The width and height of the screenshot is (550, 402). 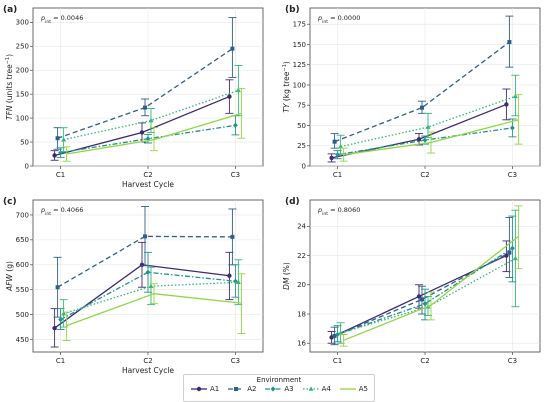 I want to click on y-tick-label: 75, so click(x=301, y=106).